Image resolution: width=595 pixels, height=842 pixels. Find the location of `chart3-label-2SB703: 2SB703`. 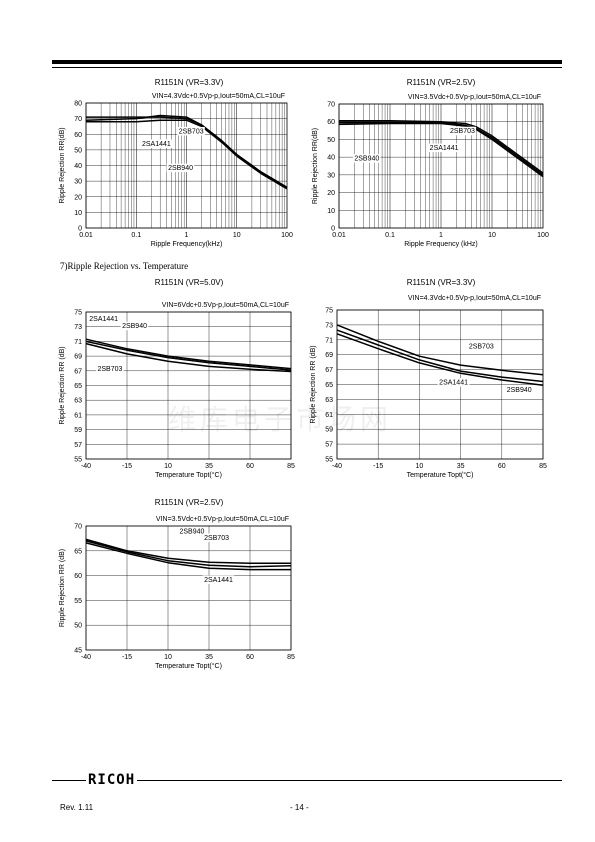

chart3-label-2SB703: 2SB703 is located at coordinates (109, 369).